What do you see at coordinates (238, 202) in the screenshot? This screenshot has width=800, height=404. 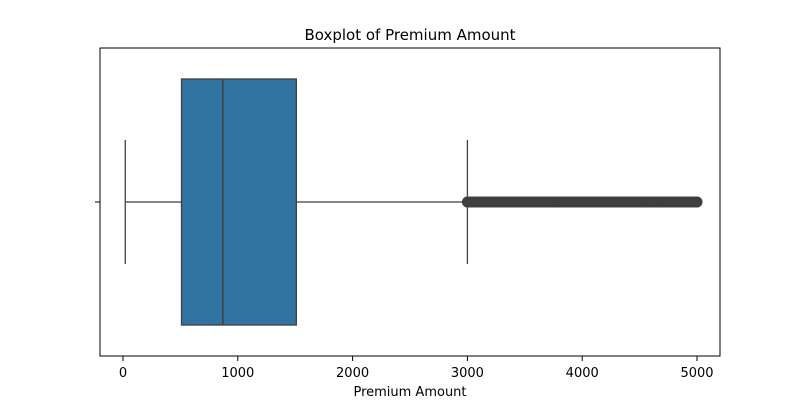 I see `iqr-box` at bounding box center [238, 202].